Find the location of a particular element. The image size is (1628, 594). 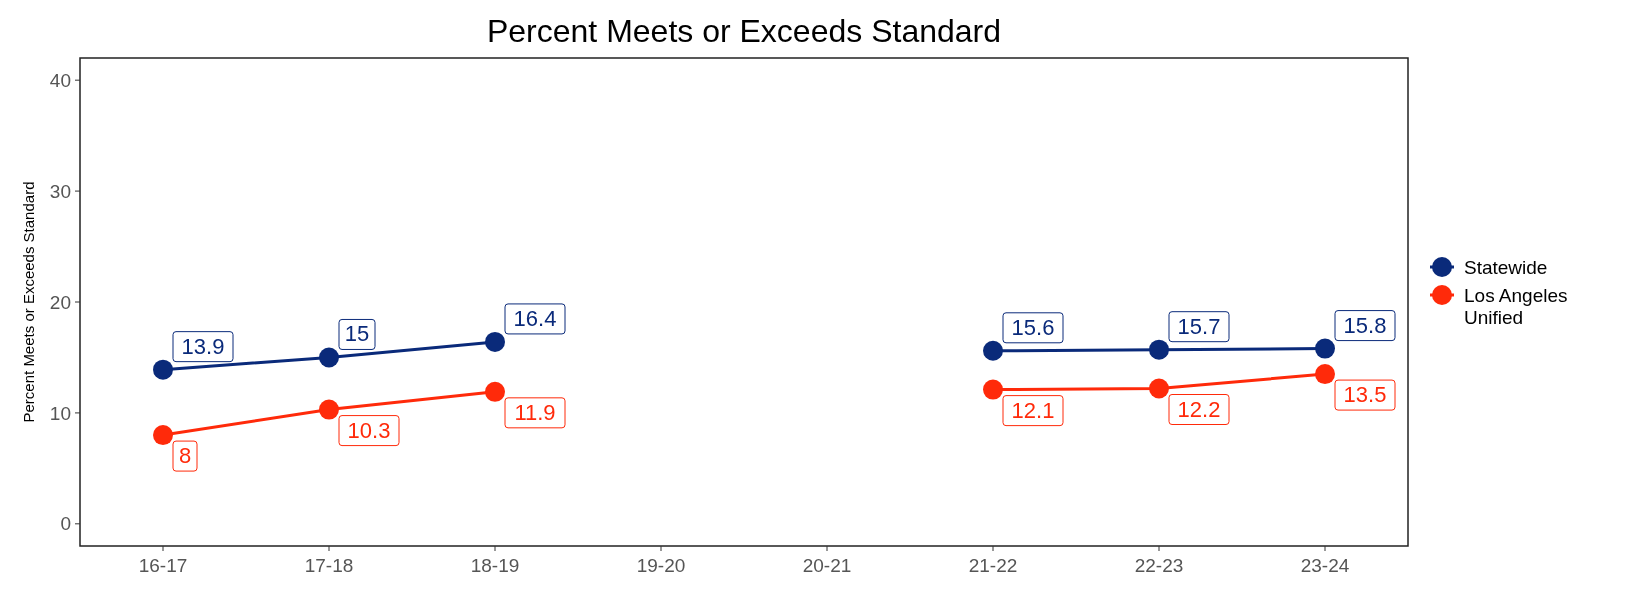

x-tick-label: 20-21 is located at coordinates (827, 565).